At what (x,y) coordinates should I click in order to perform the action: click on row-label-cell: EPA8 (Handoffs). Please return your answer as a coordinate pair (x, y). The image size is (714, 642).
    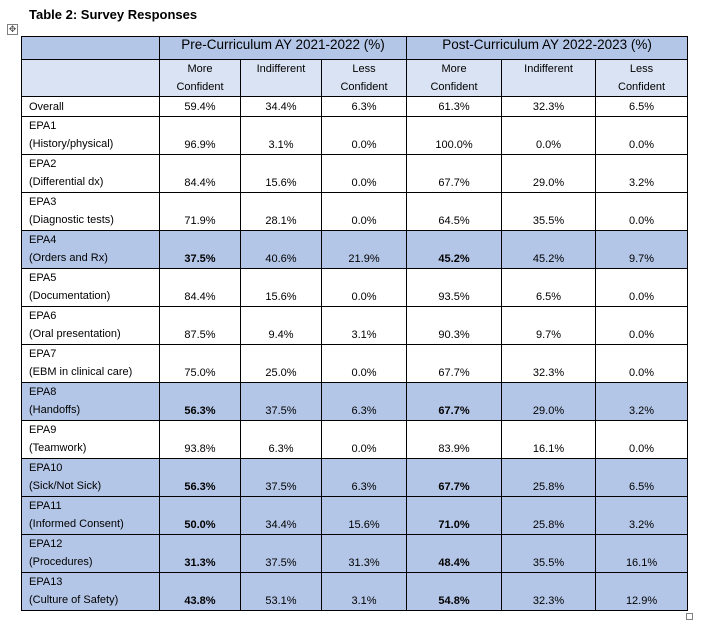
    Looking at the image, I should click on (90, 401).